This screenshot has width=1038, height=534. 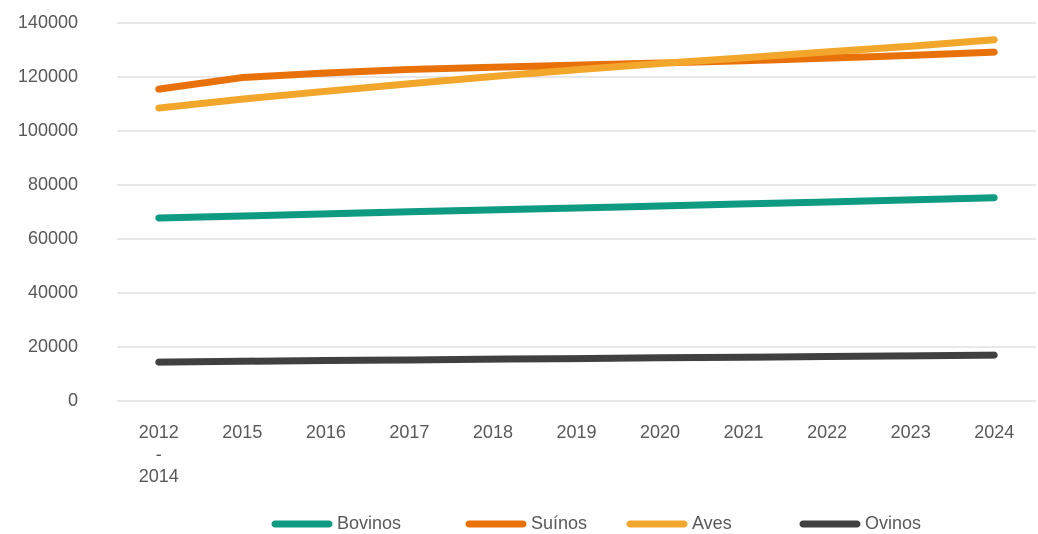 What do you see at coordinates (53, 238) in the screenshot?
I see `y-tick-label: 60000` at bounding box center [53, 238].